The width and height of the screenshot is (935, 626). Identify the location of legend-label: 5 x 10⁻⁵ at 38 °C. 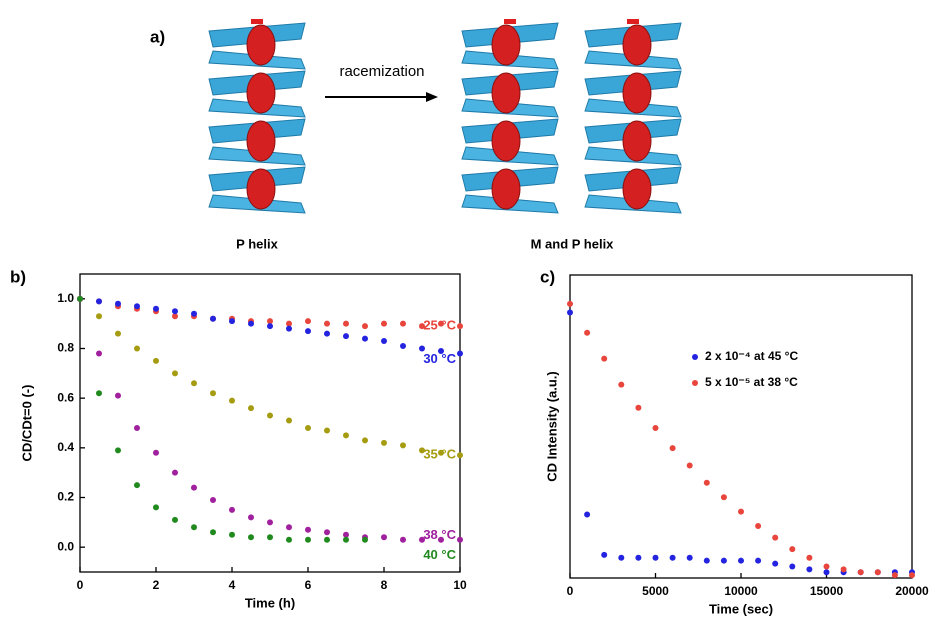
(751, 382).